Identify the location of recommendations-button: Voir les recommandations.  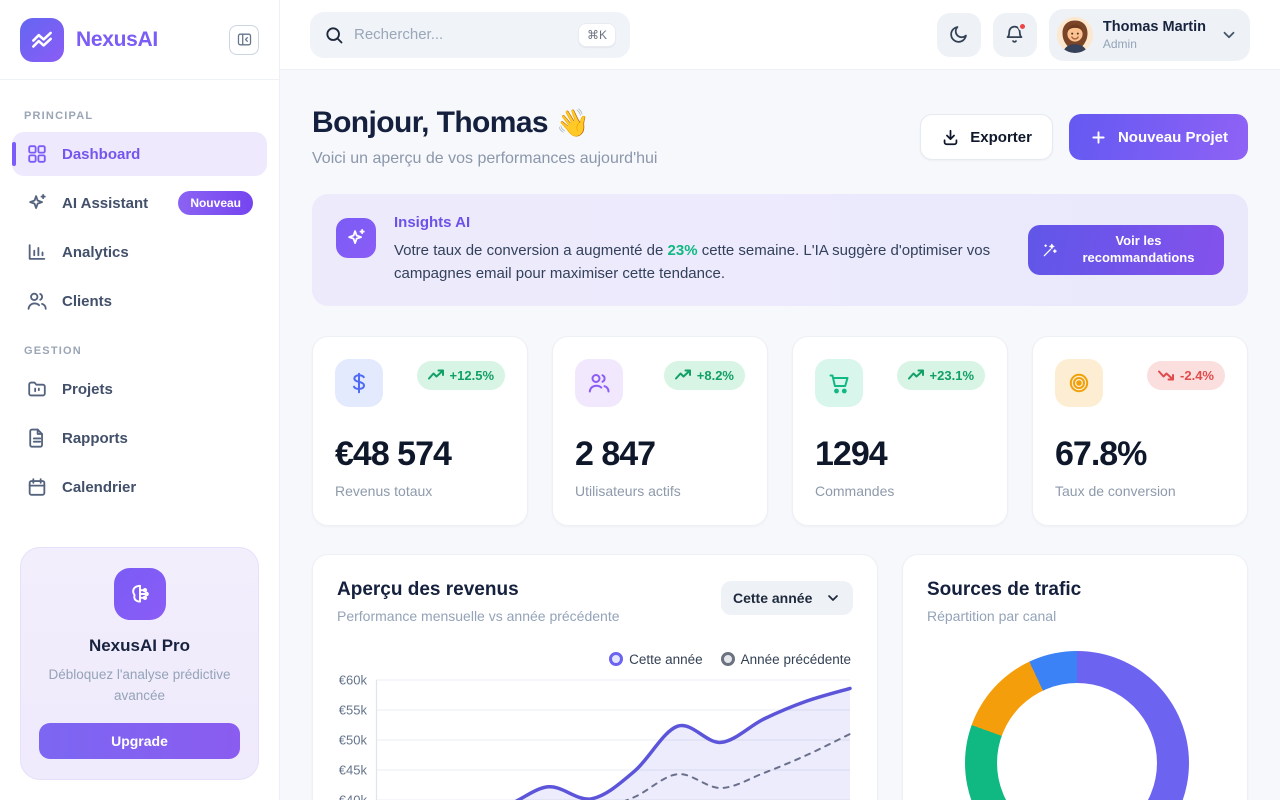
(1126, 249).